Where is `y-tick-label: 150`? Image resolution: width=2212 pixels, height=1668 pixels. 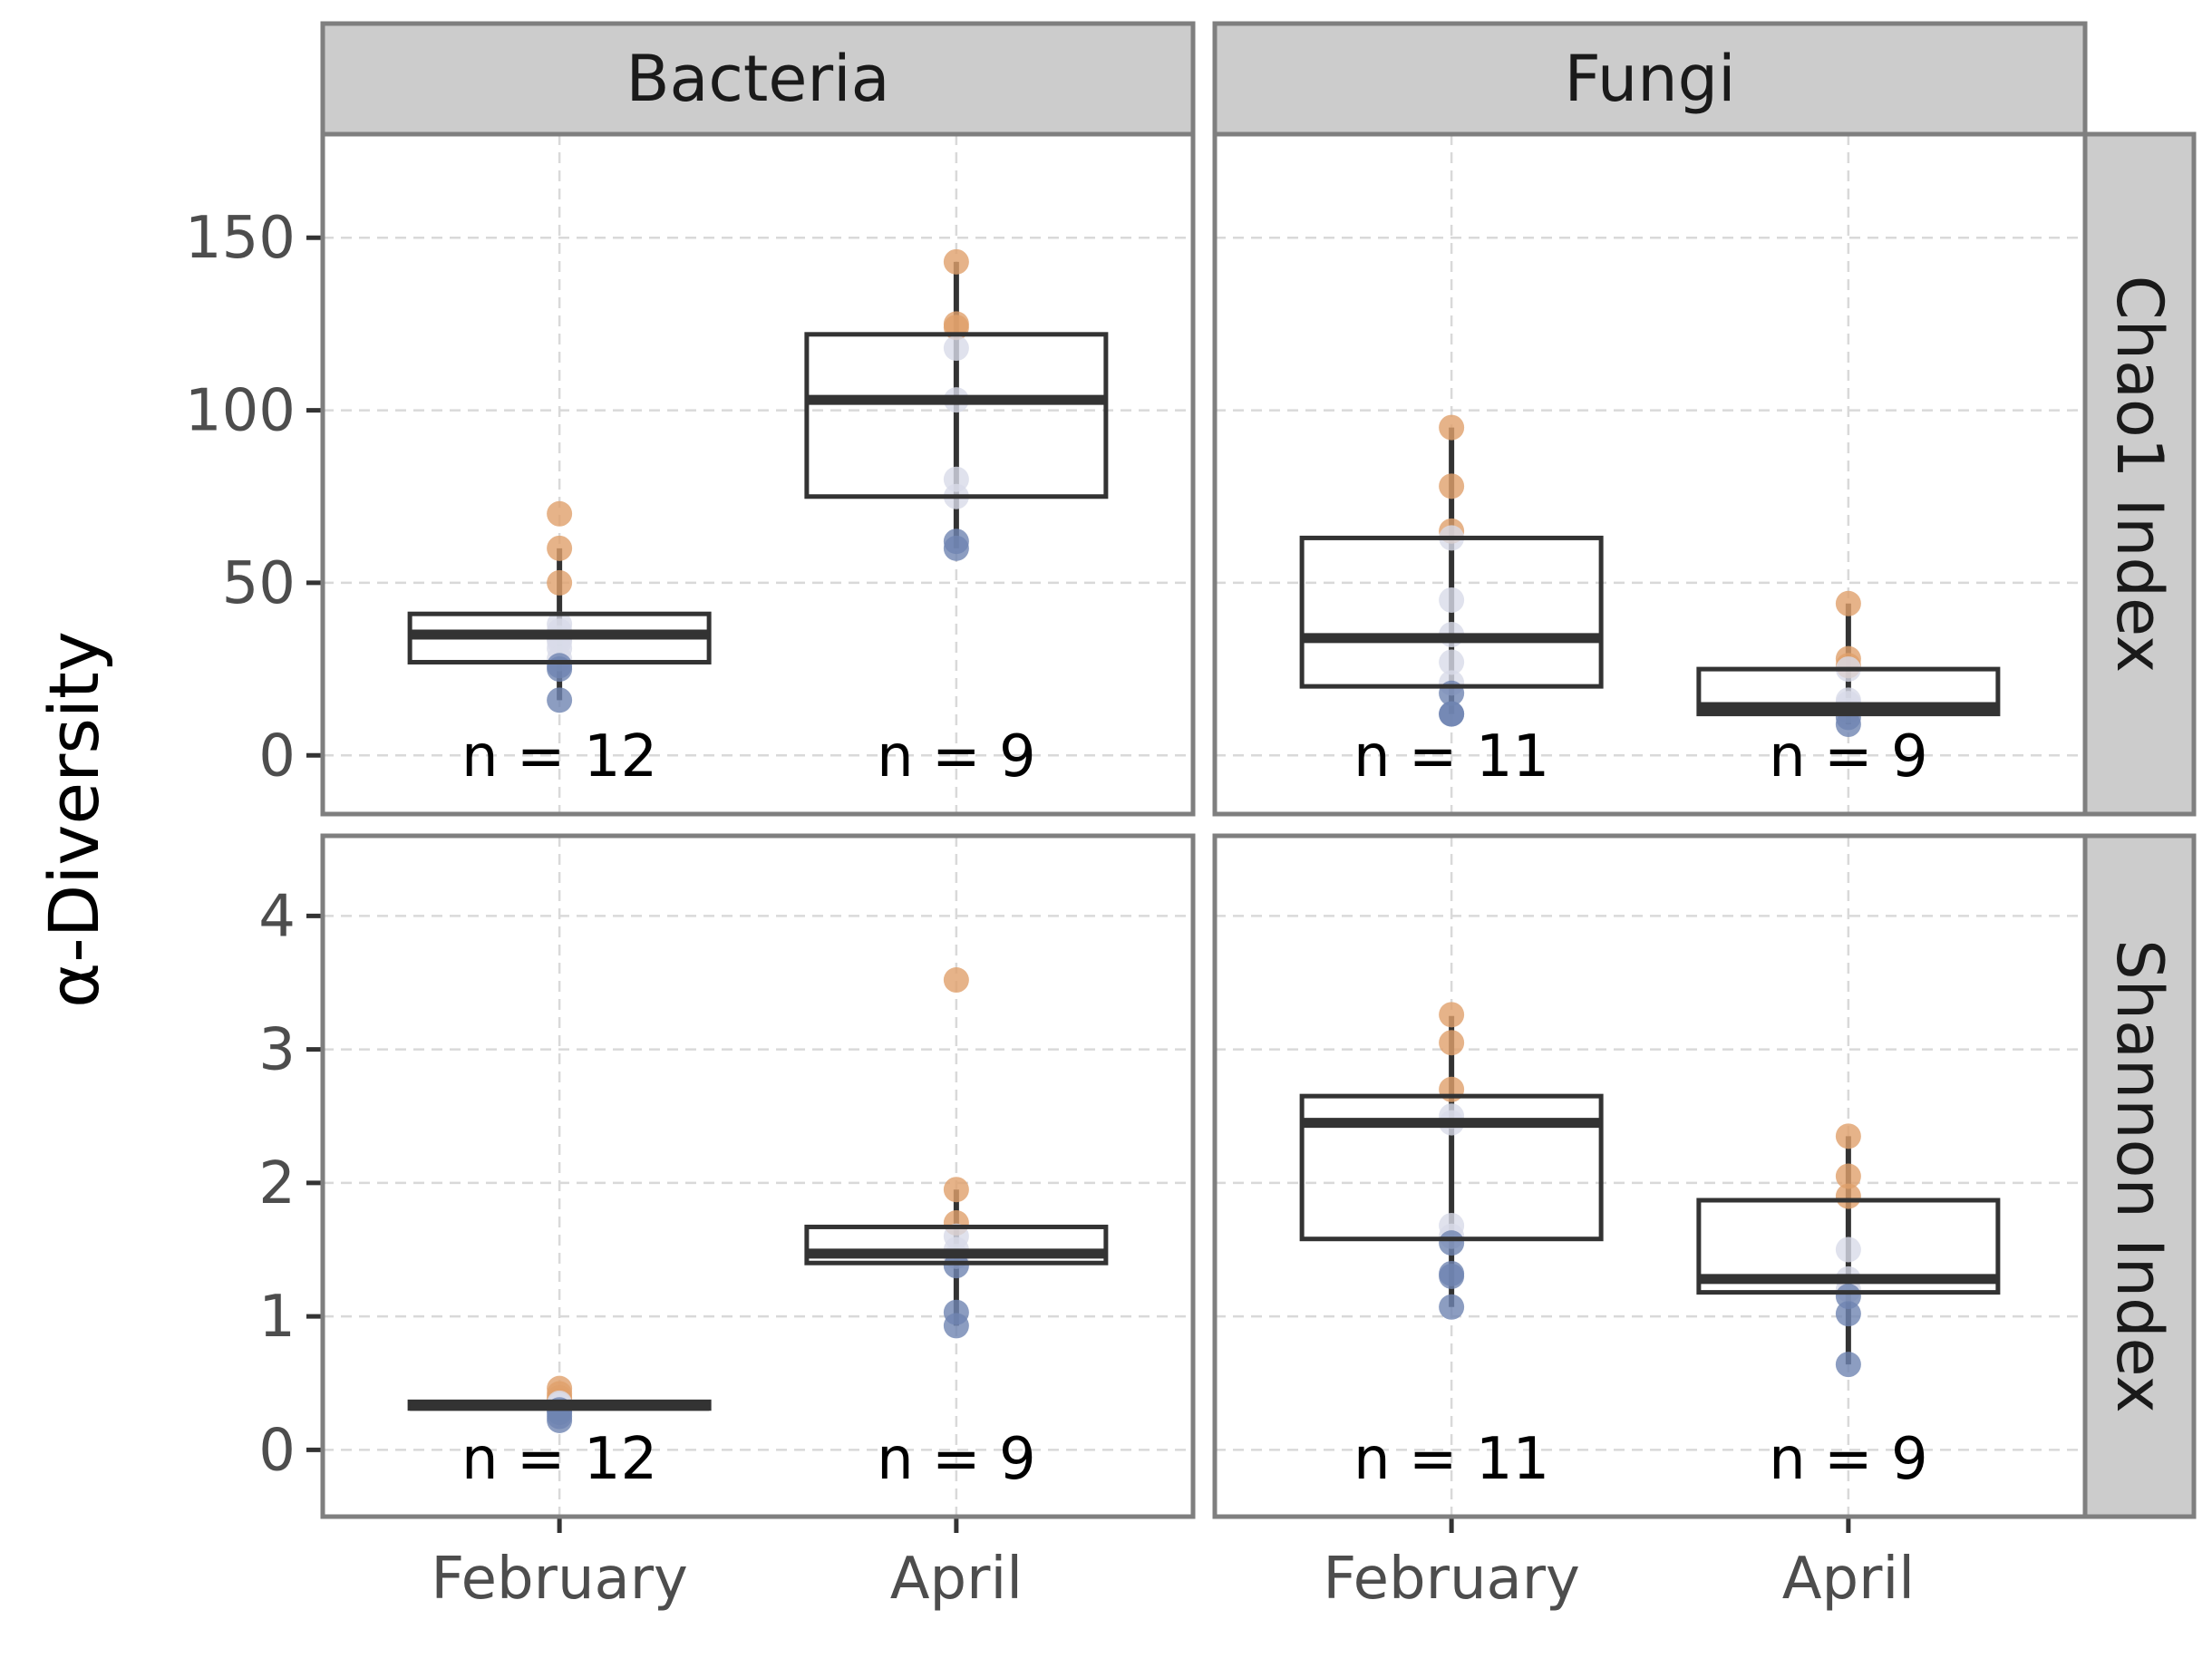
y-tick-label: 150 is located at coordinates (240, 238).